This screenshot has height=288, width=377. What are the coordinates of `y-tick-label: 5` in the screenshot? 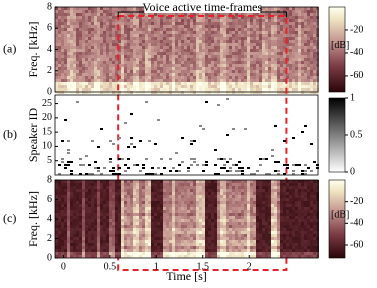 It's located at (49, 160).